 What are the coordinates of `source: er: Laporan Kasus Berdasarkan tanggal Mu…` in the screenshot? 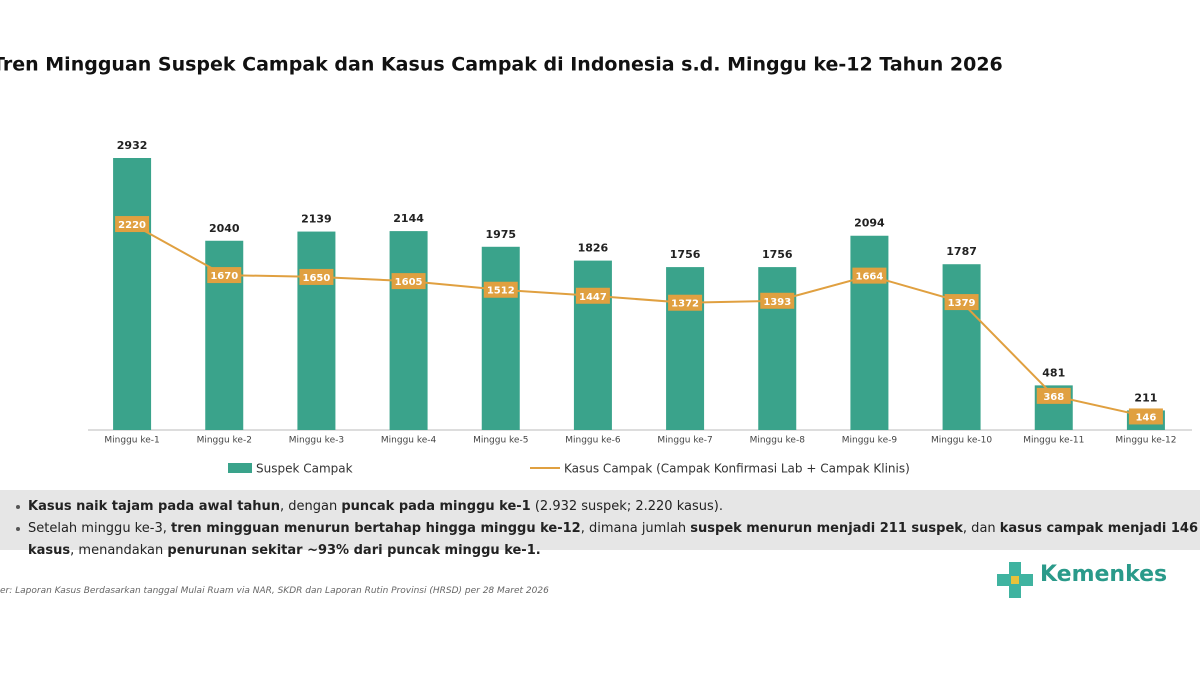 It's located at (274, 591).